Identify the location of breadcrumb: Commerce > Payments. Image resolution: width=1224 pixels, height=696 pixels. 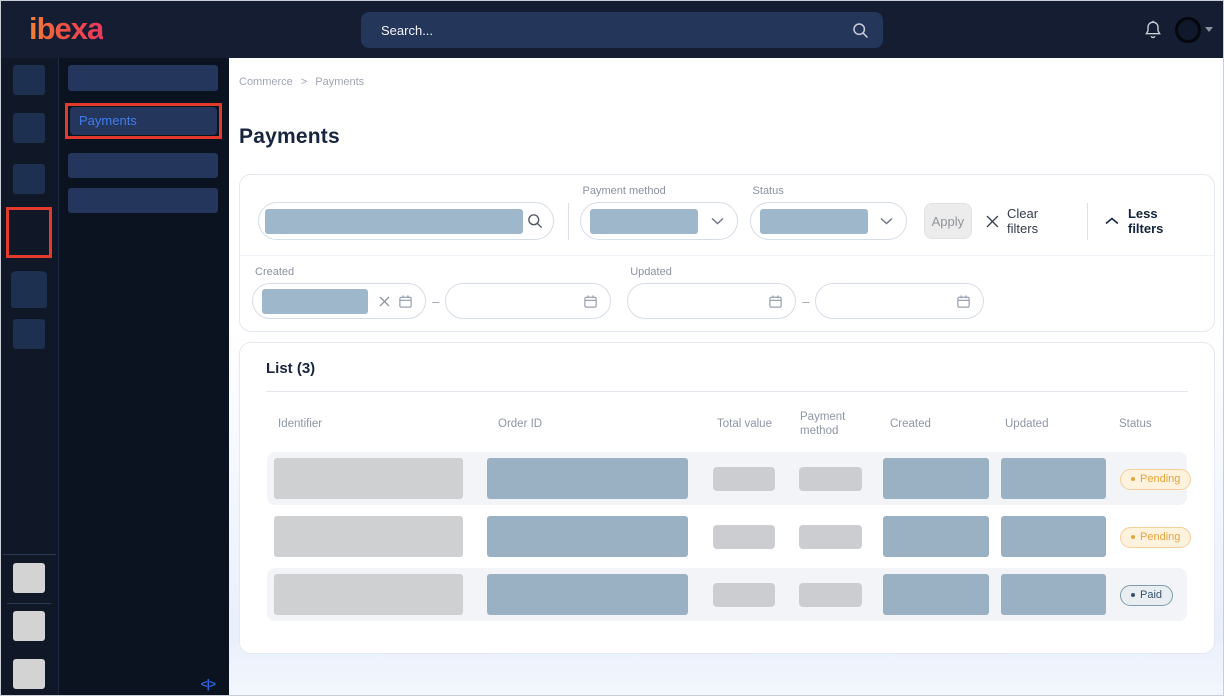
(731, 82).